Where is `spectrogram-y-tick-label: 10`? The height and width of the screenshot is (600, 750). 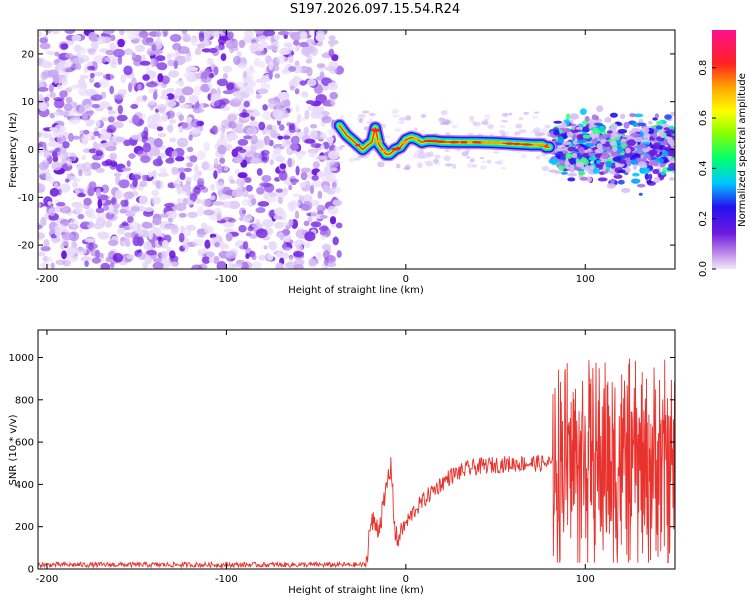 spectrogram-y-tick-label: 10 is located at coordinates (27, 102).